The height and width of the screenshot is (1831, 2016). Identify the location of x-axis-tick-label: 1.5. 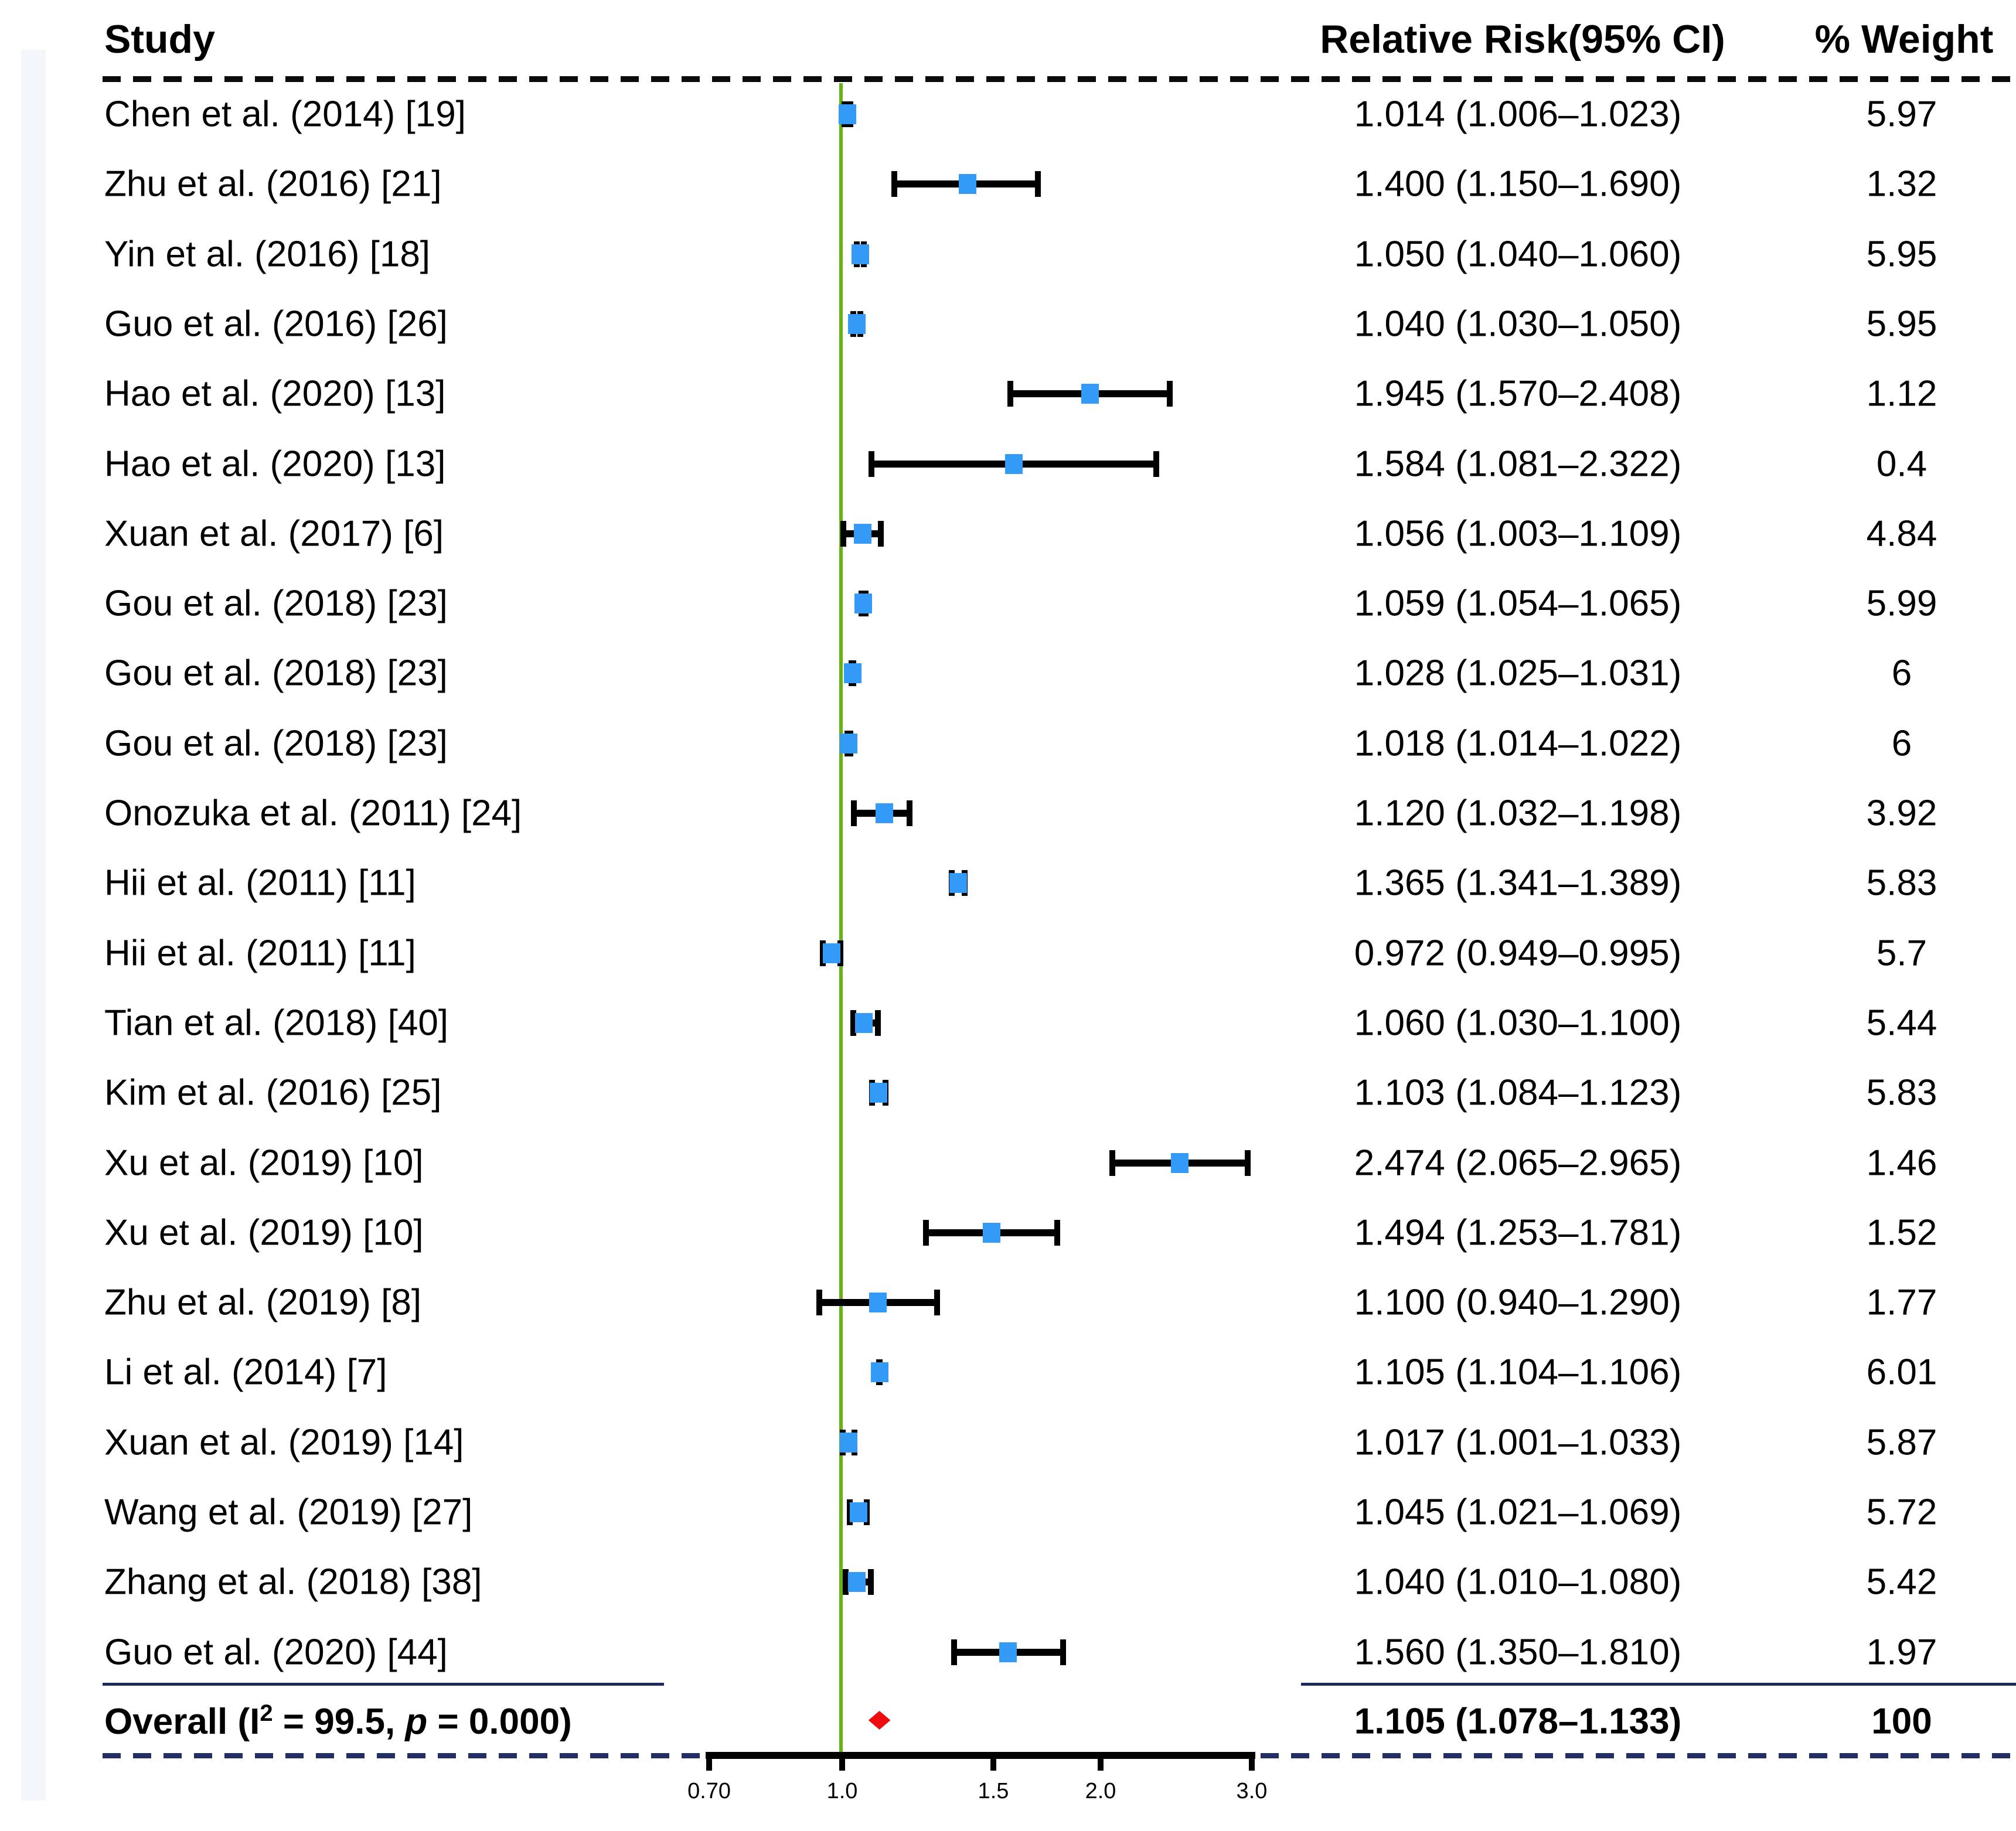
(993, 1791).